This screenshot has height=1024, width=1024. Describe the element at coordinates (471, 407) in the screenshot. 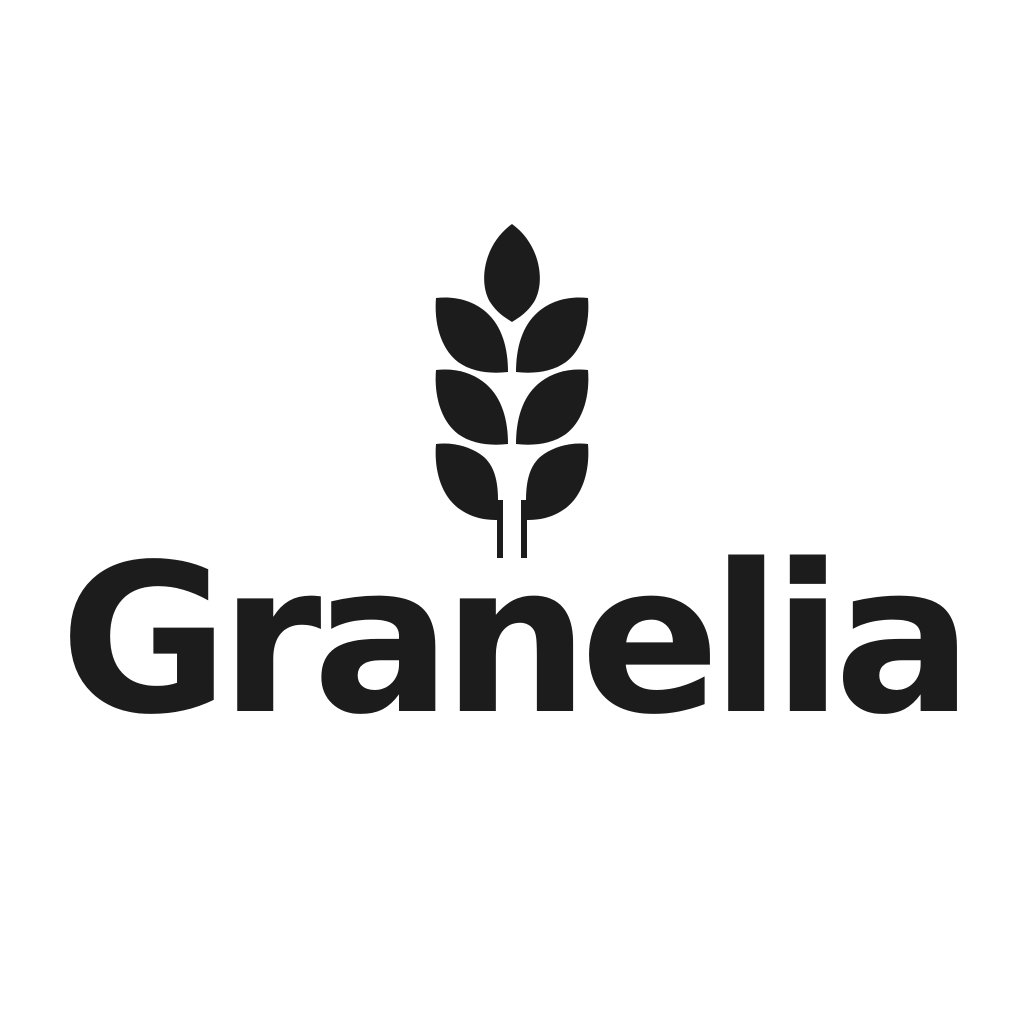

I see `left-grain-middle` at that location.